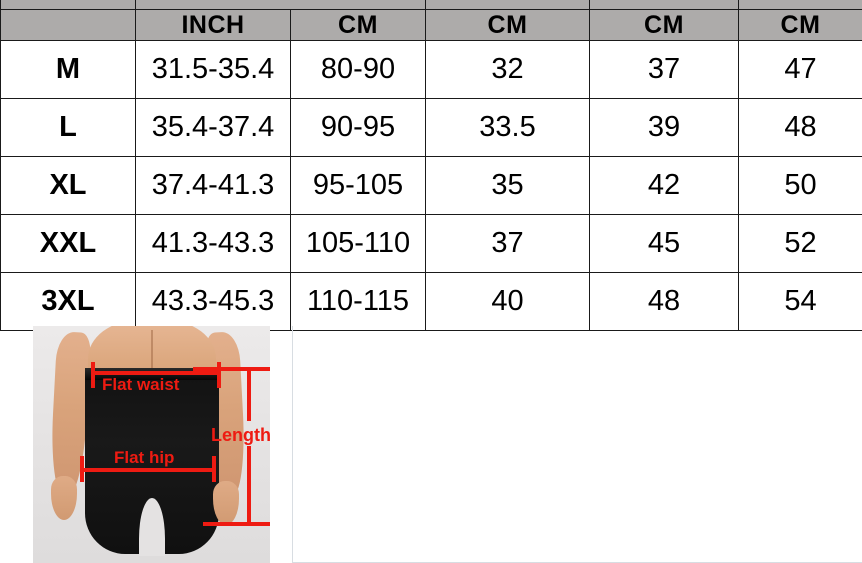  I want to click on cell-waist-inch: 35.4-37.4, so click(213, 127).